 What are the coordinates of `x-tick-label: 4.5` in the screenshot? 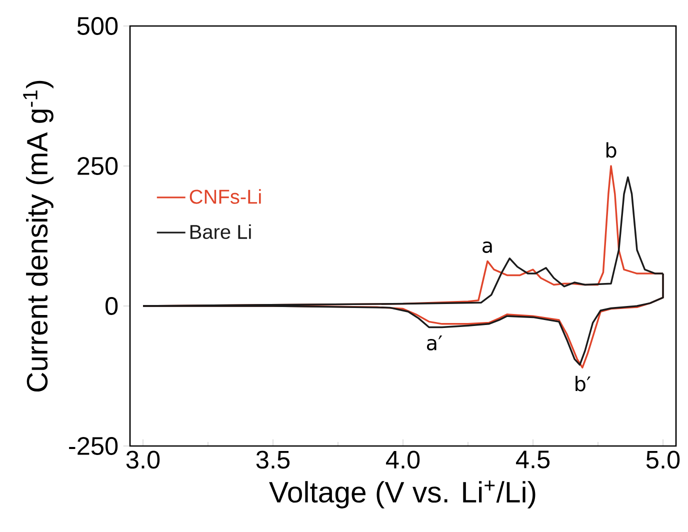 It's located at (533, 459).